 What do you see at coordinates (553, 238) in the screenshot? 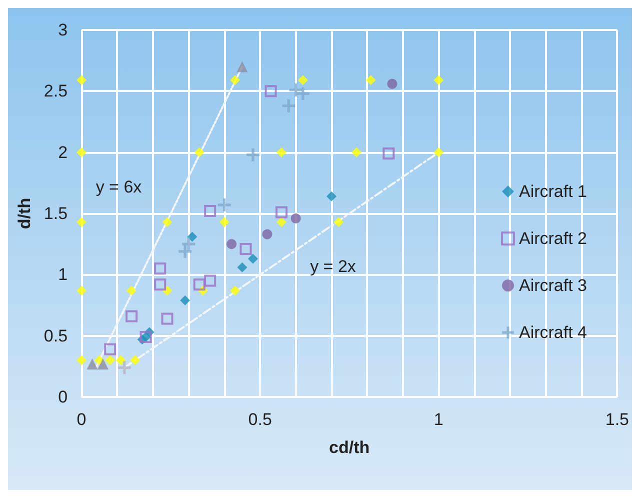
I see `legend-label: Aircraft 2` at bounding box center [553, 238].